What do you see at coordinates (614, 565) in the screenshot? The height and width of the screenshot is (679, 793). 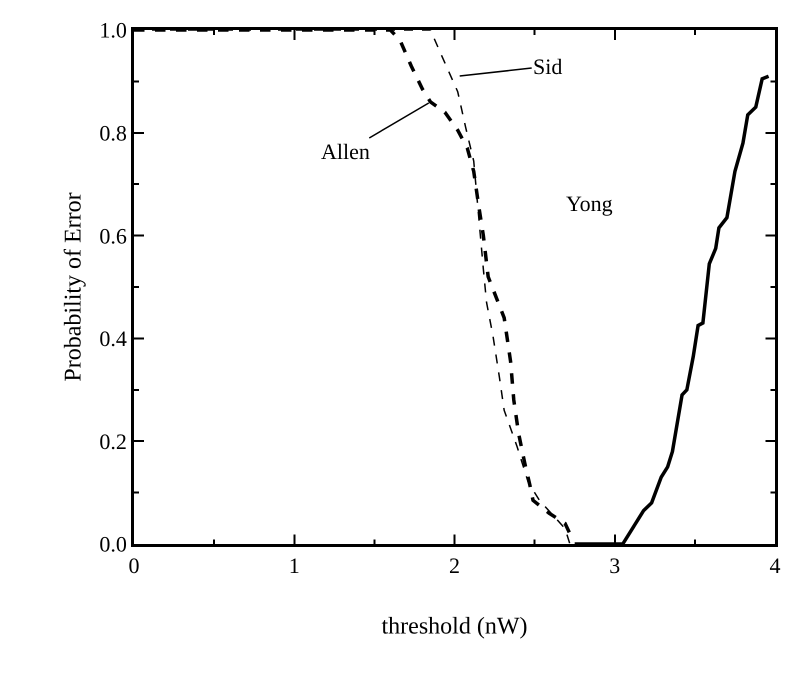 I see `x-tick-label: 3` at bounding box center [614, 565].